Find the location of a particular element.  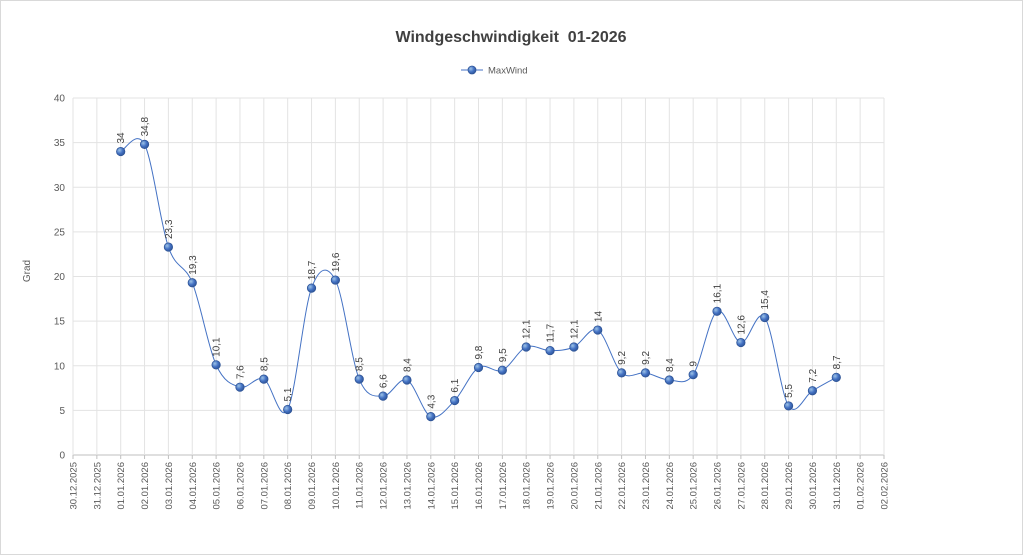

x-tick-label: 24.01.2026 is located at coordinates (670, 486).